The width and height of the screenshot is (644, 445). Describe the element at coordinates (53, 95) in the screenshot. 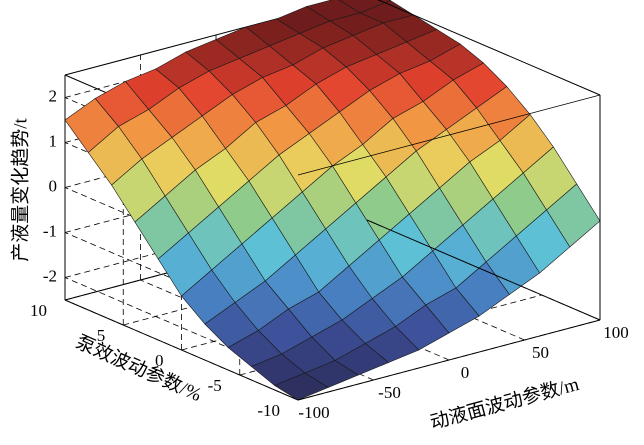

I see `z-tick-label: 2` at that location.